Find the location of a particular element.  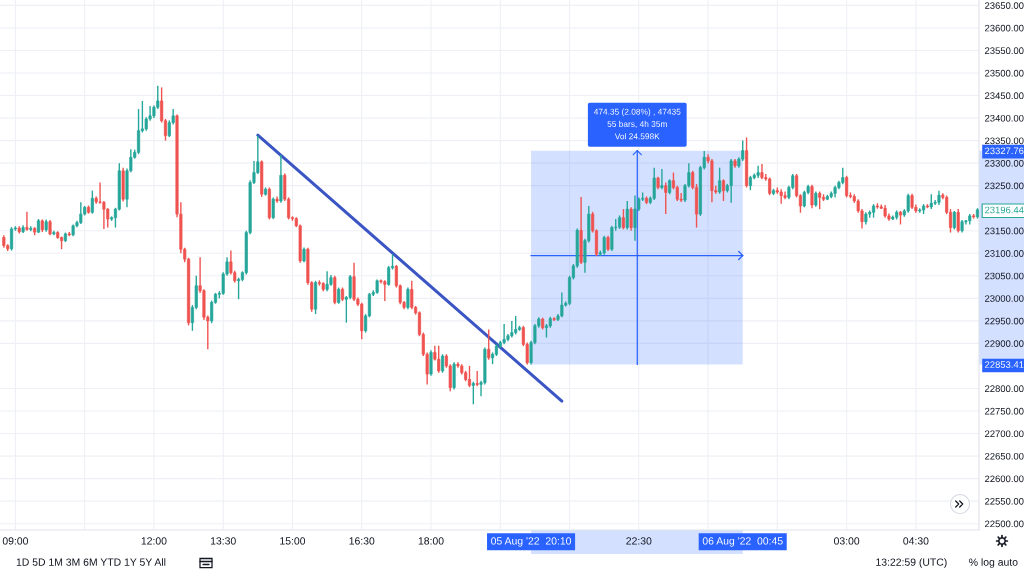

x-tick-label: 04:30 is located at coordinates (916, 541).